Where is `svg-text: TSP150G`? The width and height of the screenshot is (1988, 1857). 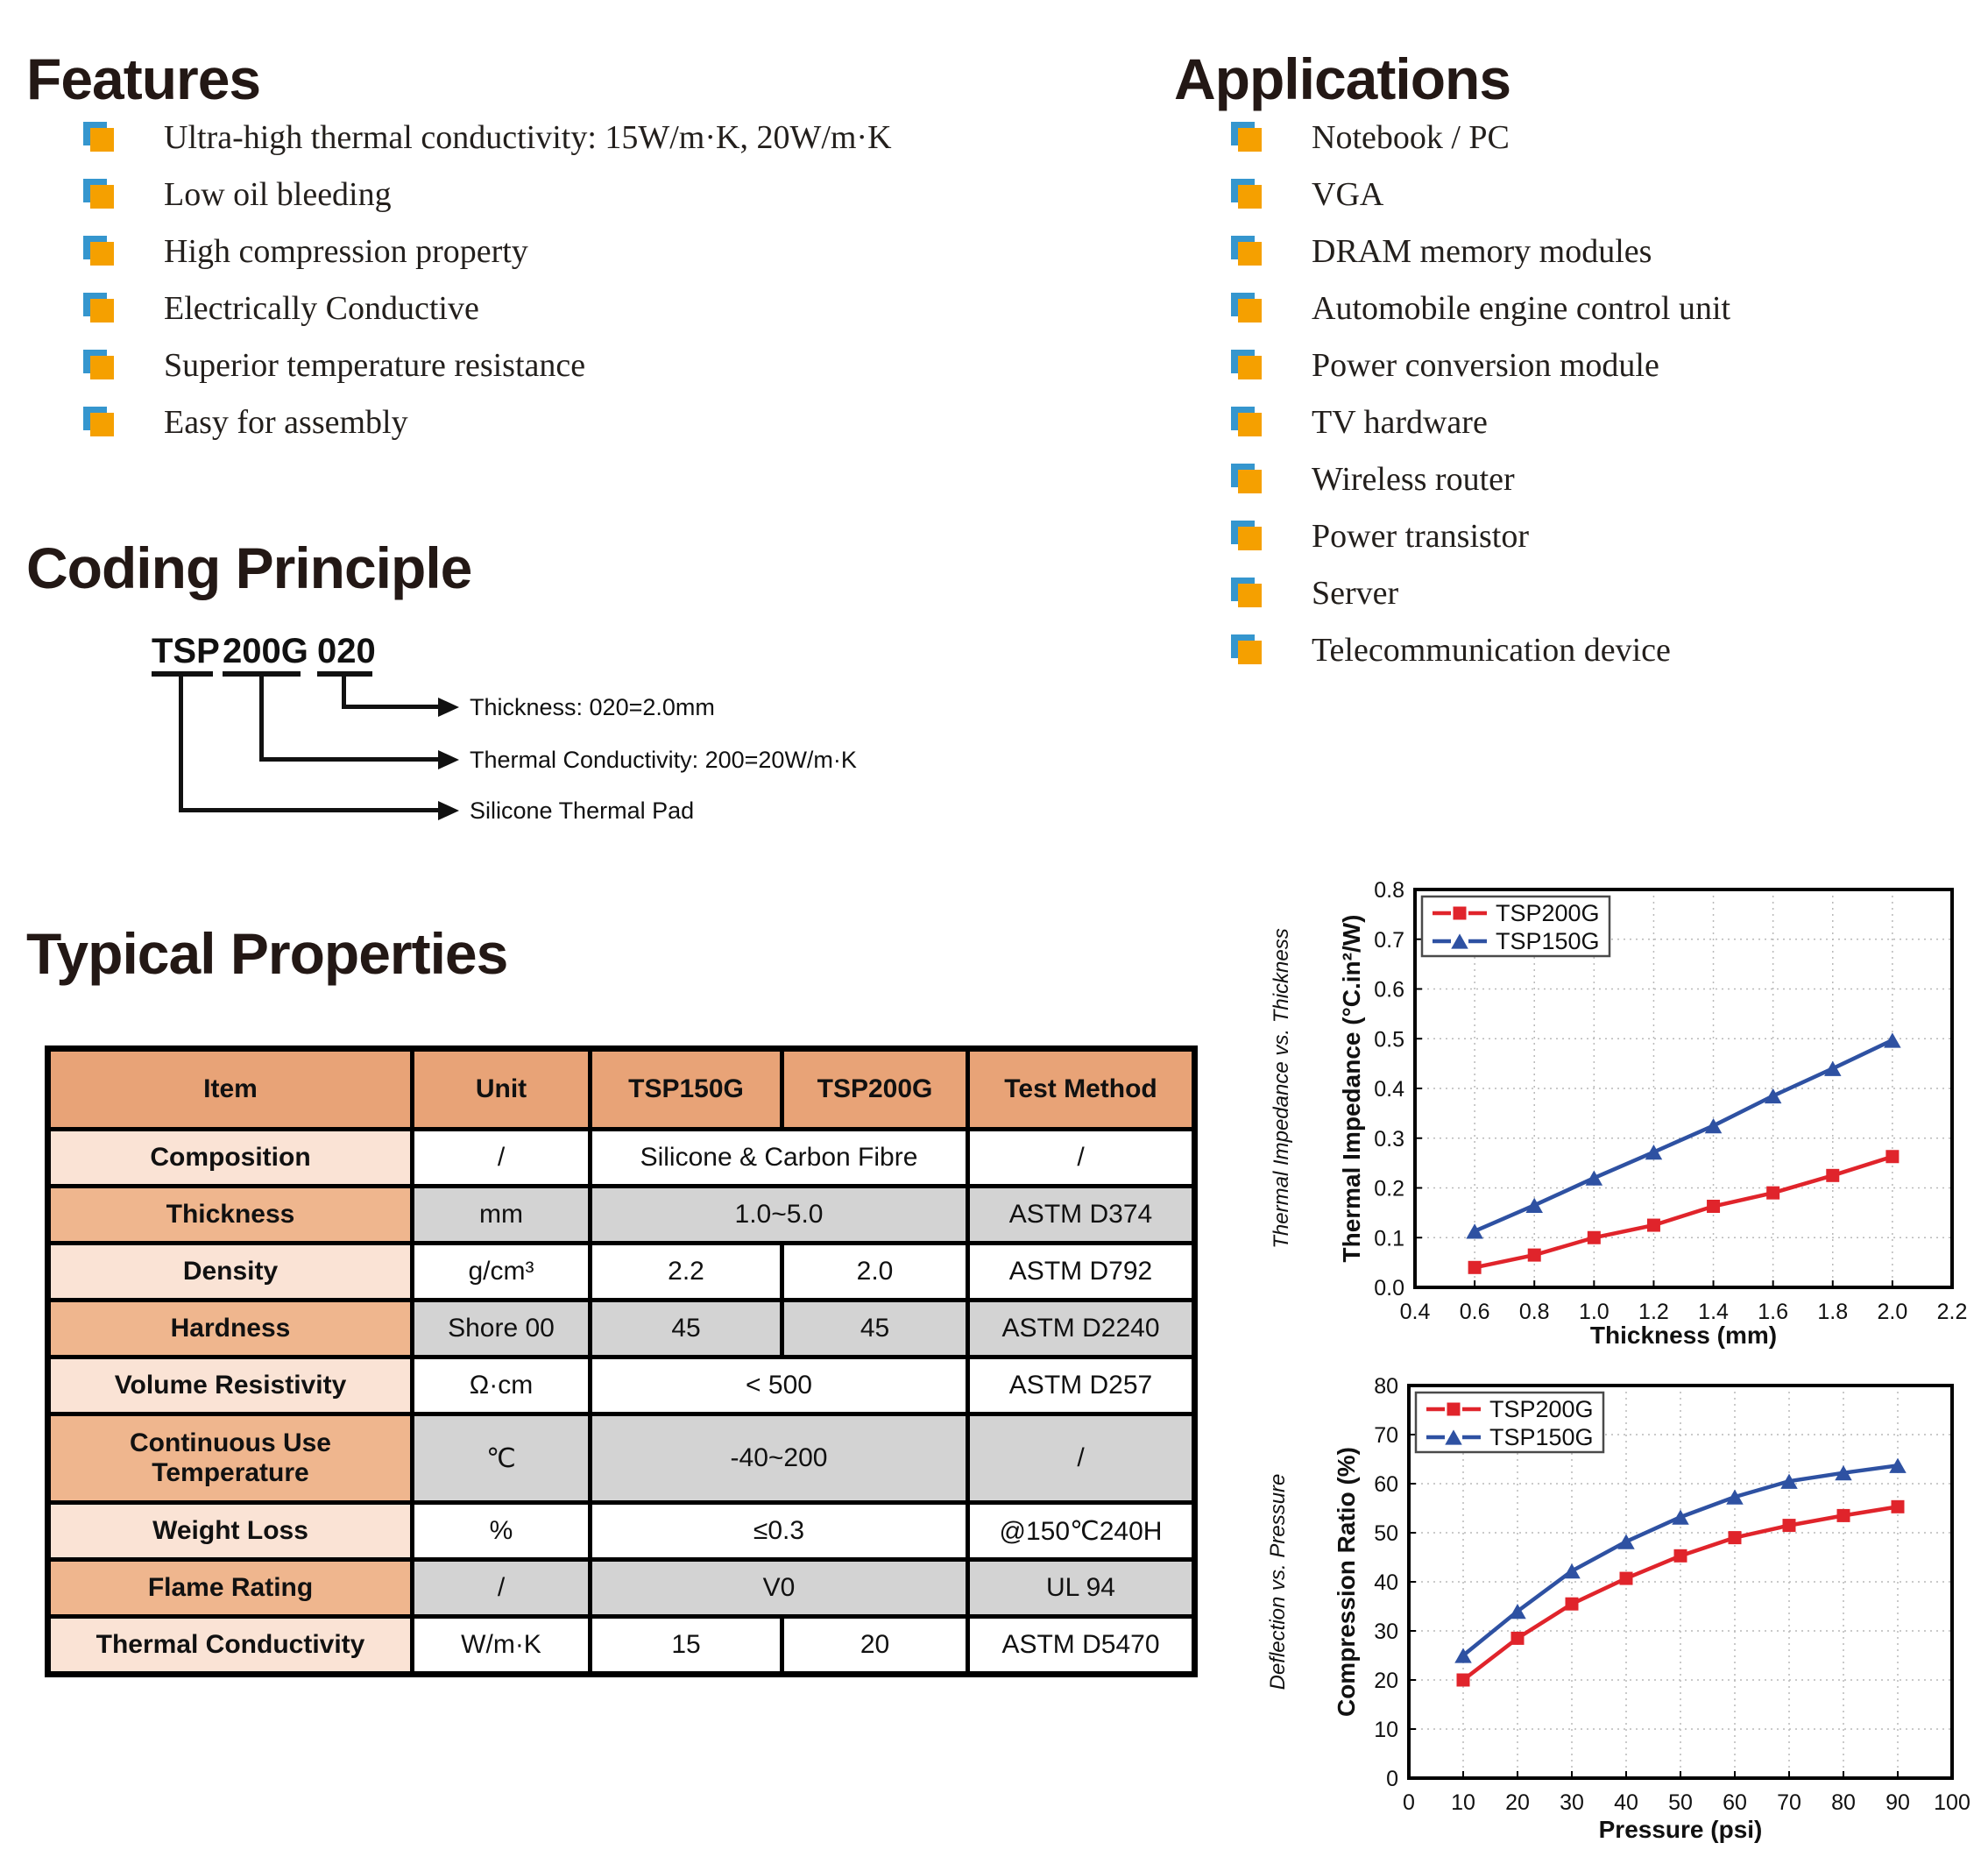
svg-text: TSP150G is located at coordinates (1541, 1437).